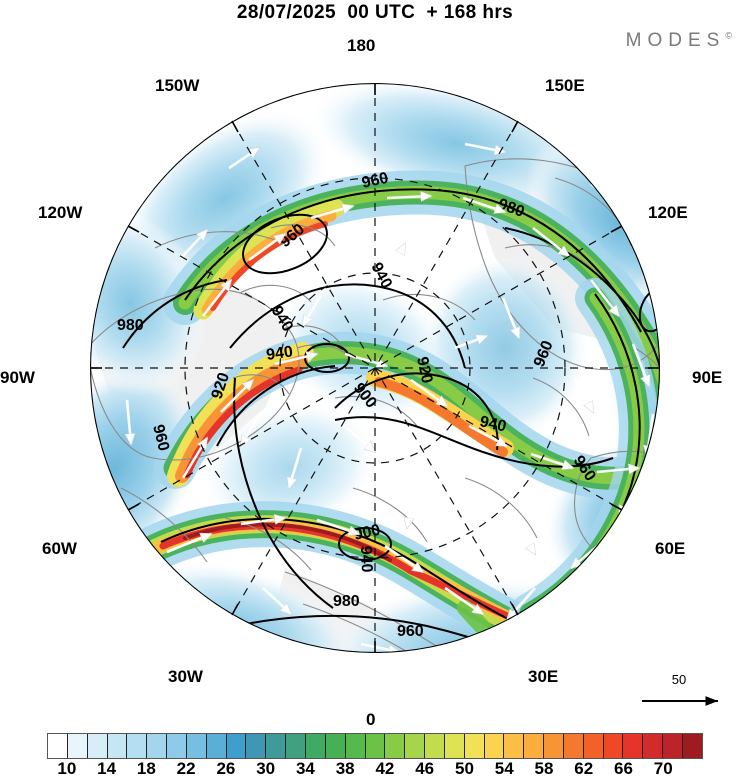 The image size is (750, 782). What do you see at coordinates (584, 768) in the screenshot?
I see `colorbar-tick: 62` at bounding box center [584, 768].